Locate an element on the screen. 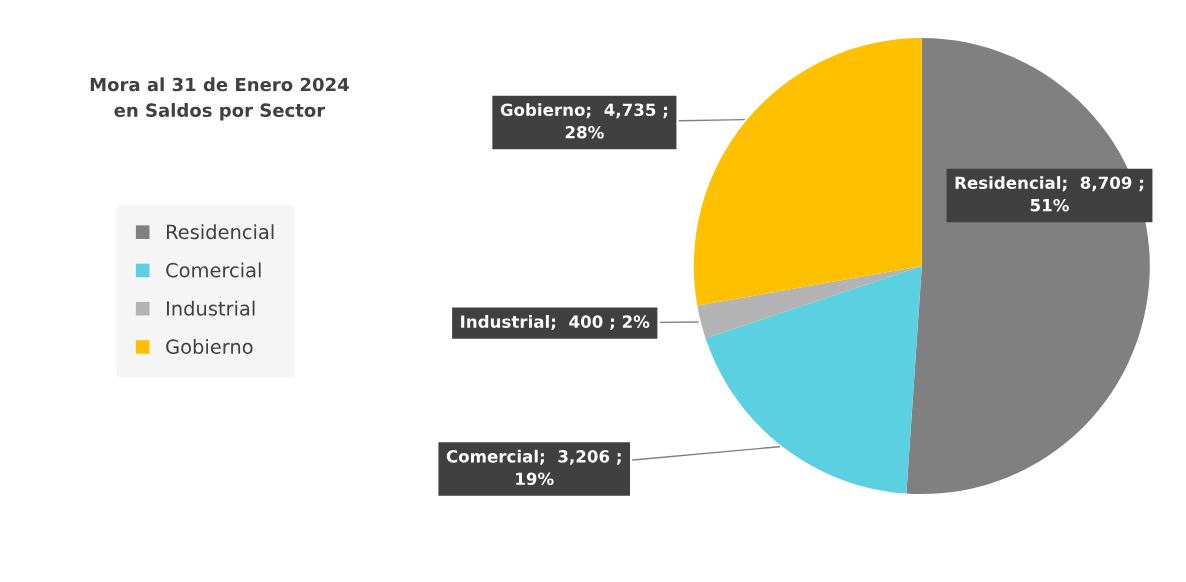 This screenshot has width=1186, height=582. legend-label: Residencial is located at coordinates (220, 232).